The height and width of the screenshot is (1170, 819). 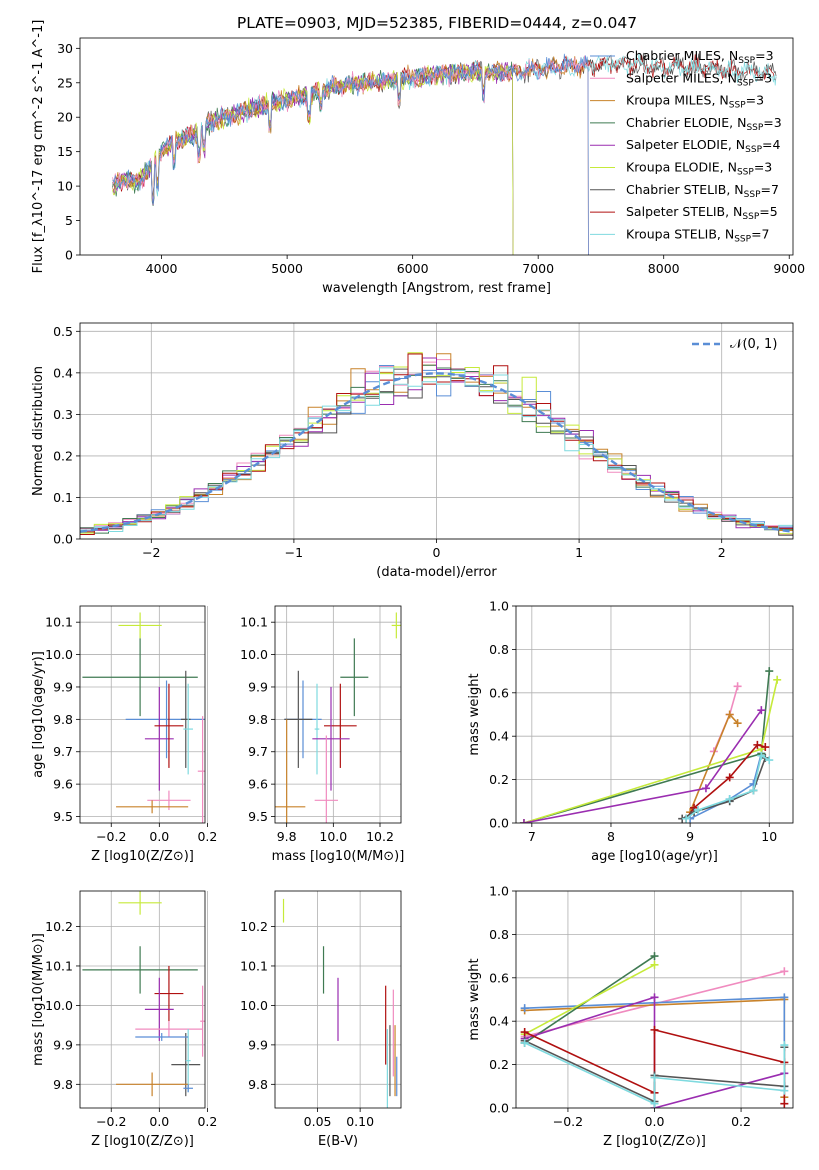 What do you see at coordinates (38, 431) in the screenshot?
I see `residuals-ylabel: Normed distribution` at bounding box center [38, 431].